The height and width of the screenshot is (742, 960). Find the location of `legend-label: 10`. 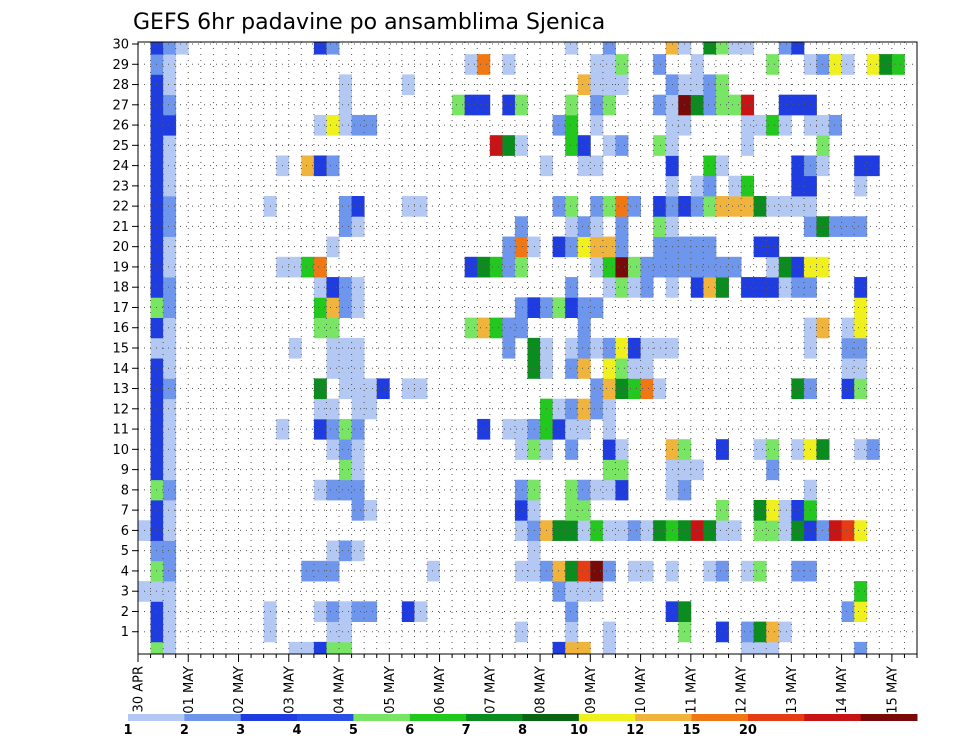

legend-label: 10 is located at coordinates (579, 730).